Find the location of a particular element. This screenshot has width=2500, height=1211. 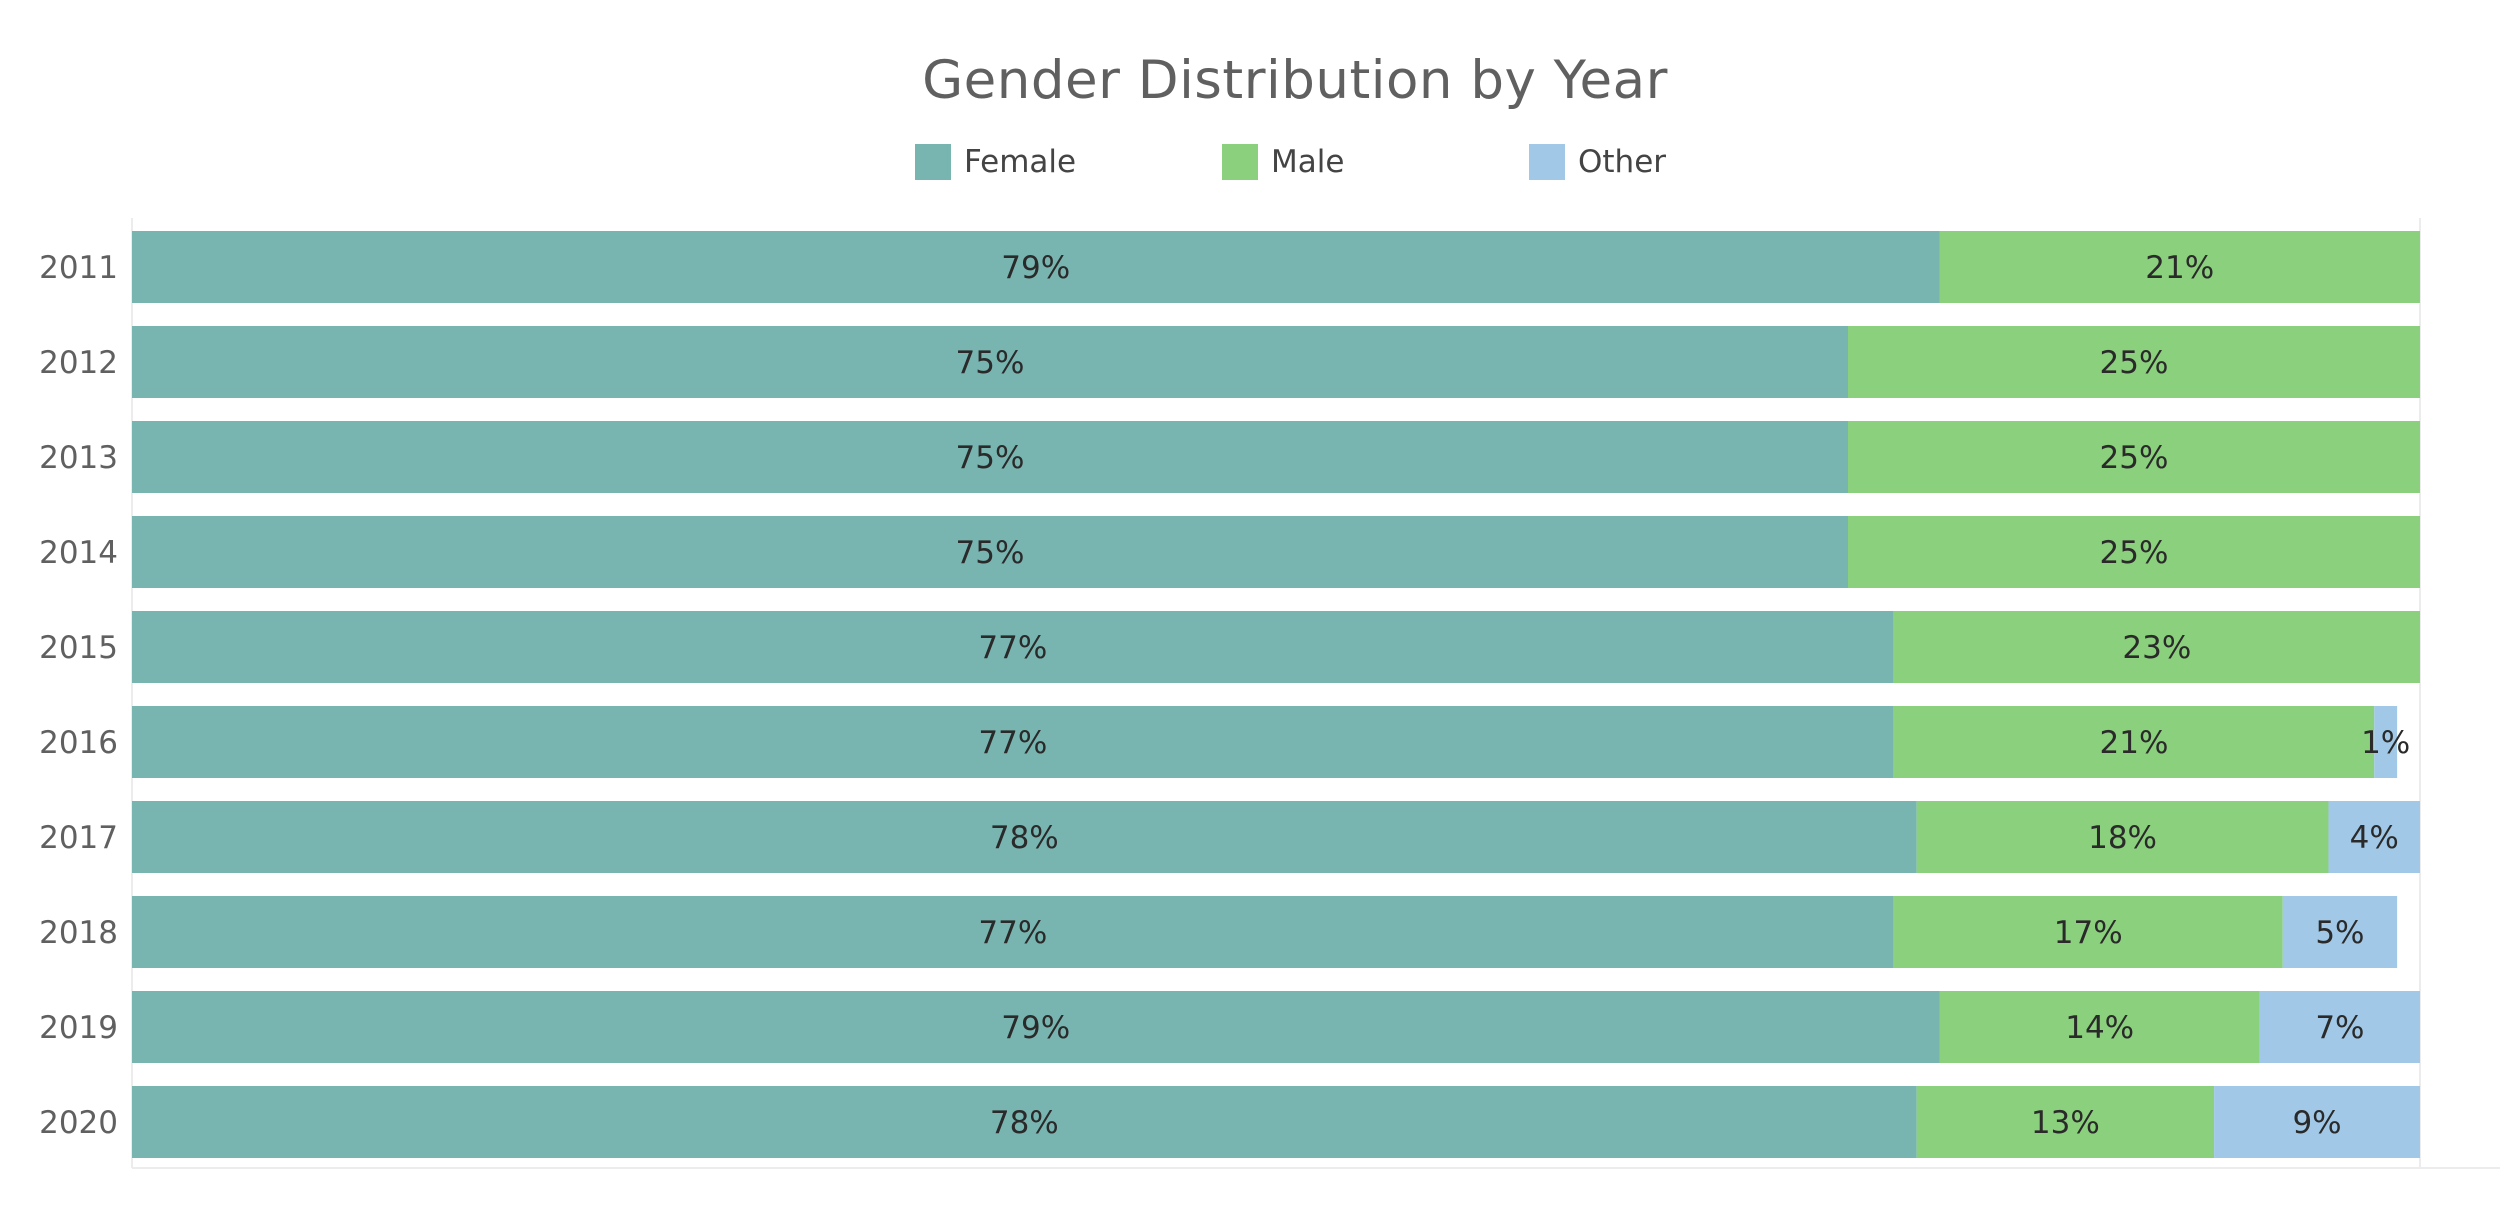

bar-male-2011 is located at coordinates (2179, 267).